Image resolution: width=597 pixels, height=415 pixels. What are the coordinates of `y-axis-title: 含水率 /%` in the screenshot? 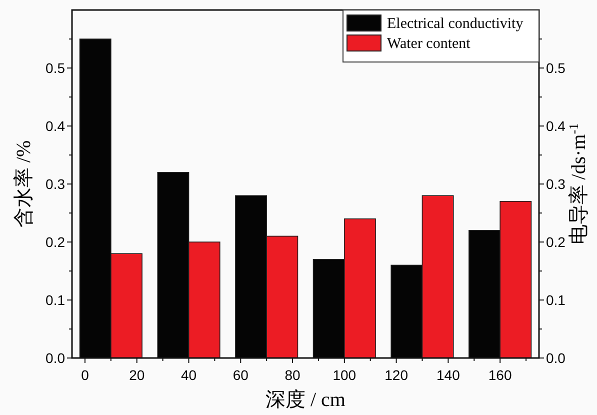 It's located at (24, 184).